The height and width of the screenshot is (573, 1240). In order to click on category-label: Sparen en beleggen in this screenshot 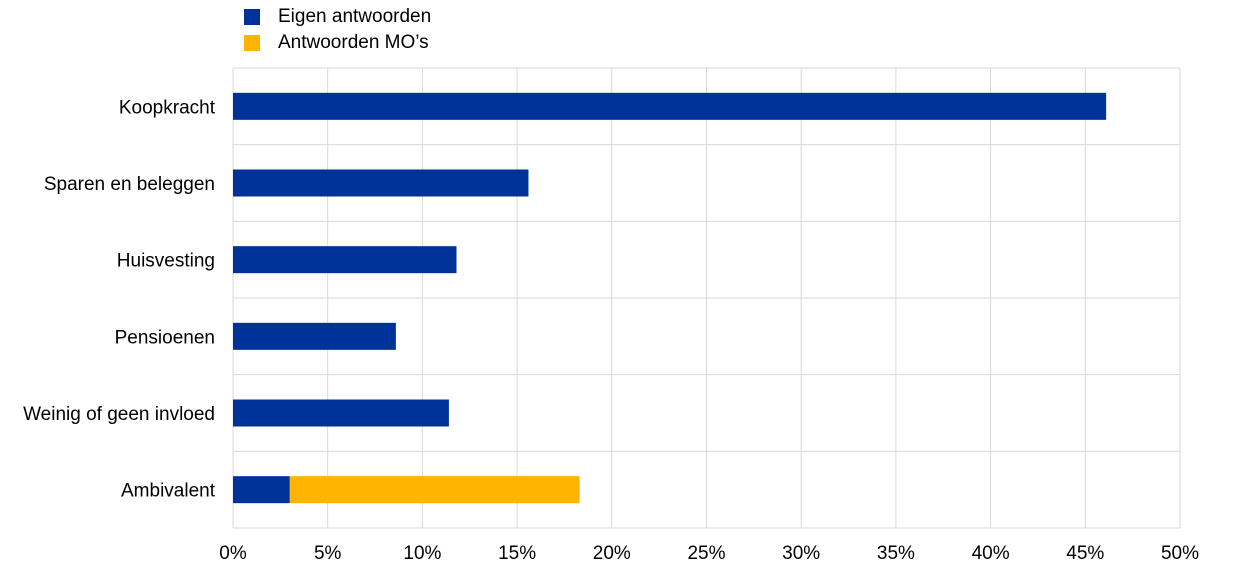, I will do `click(129, 184)`.